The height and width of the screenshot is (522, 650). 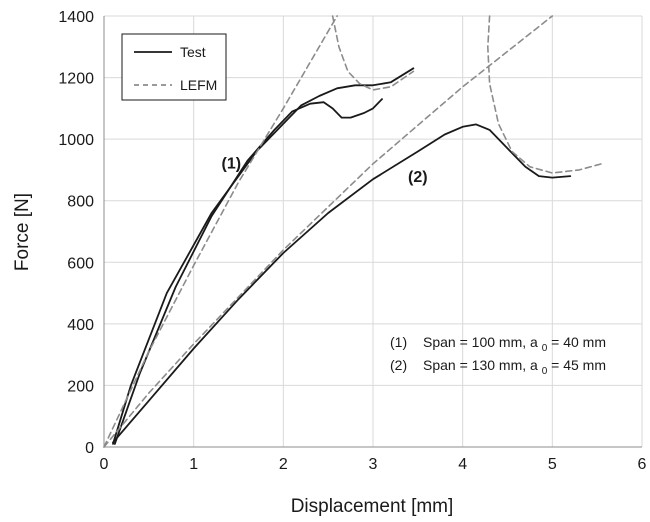 What do you see at coordinates (80, 202) in the screenshot?
I see `y-tick-label: 800` at bounding box center [80, 202].